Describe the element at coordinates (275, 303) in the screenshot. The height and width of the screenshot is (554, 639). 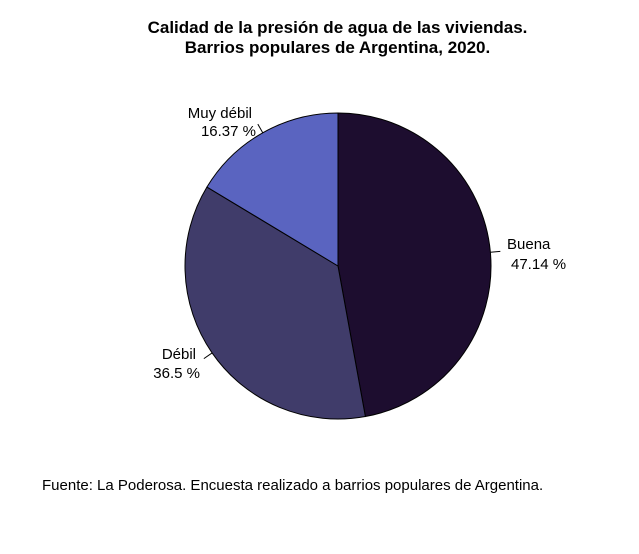
I see `pie-slice-debil` at that location.